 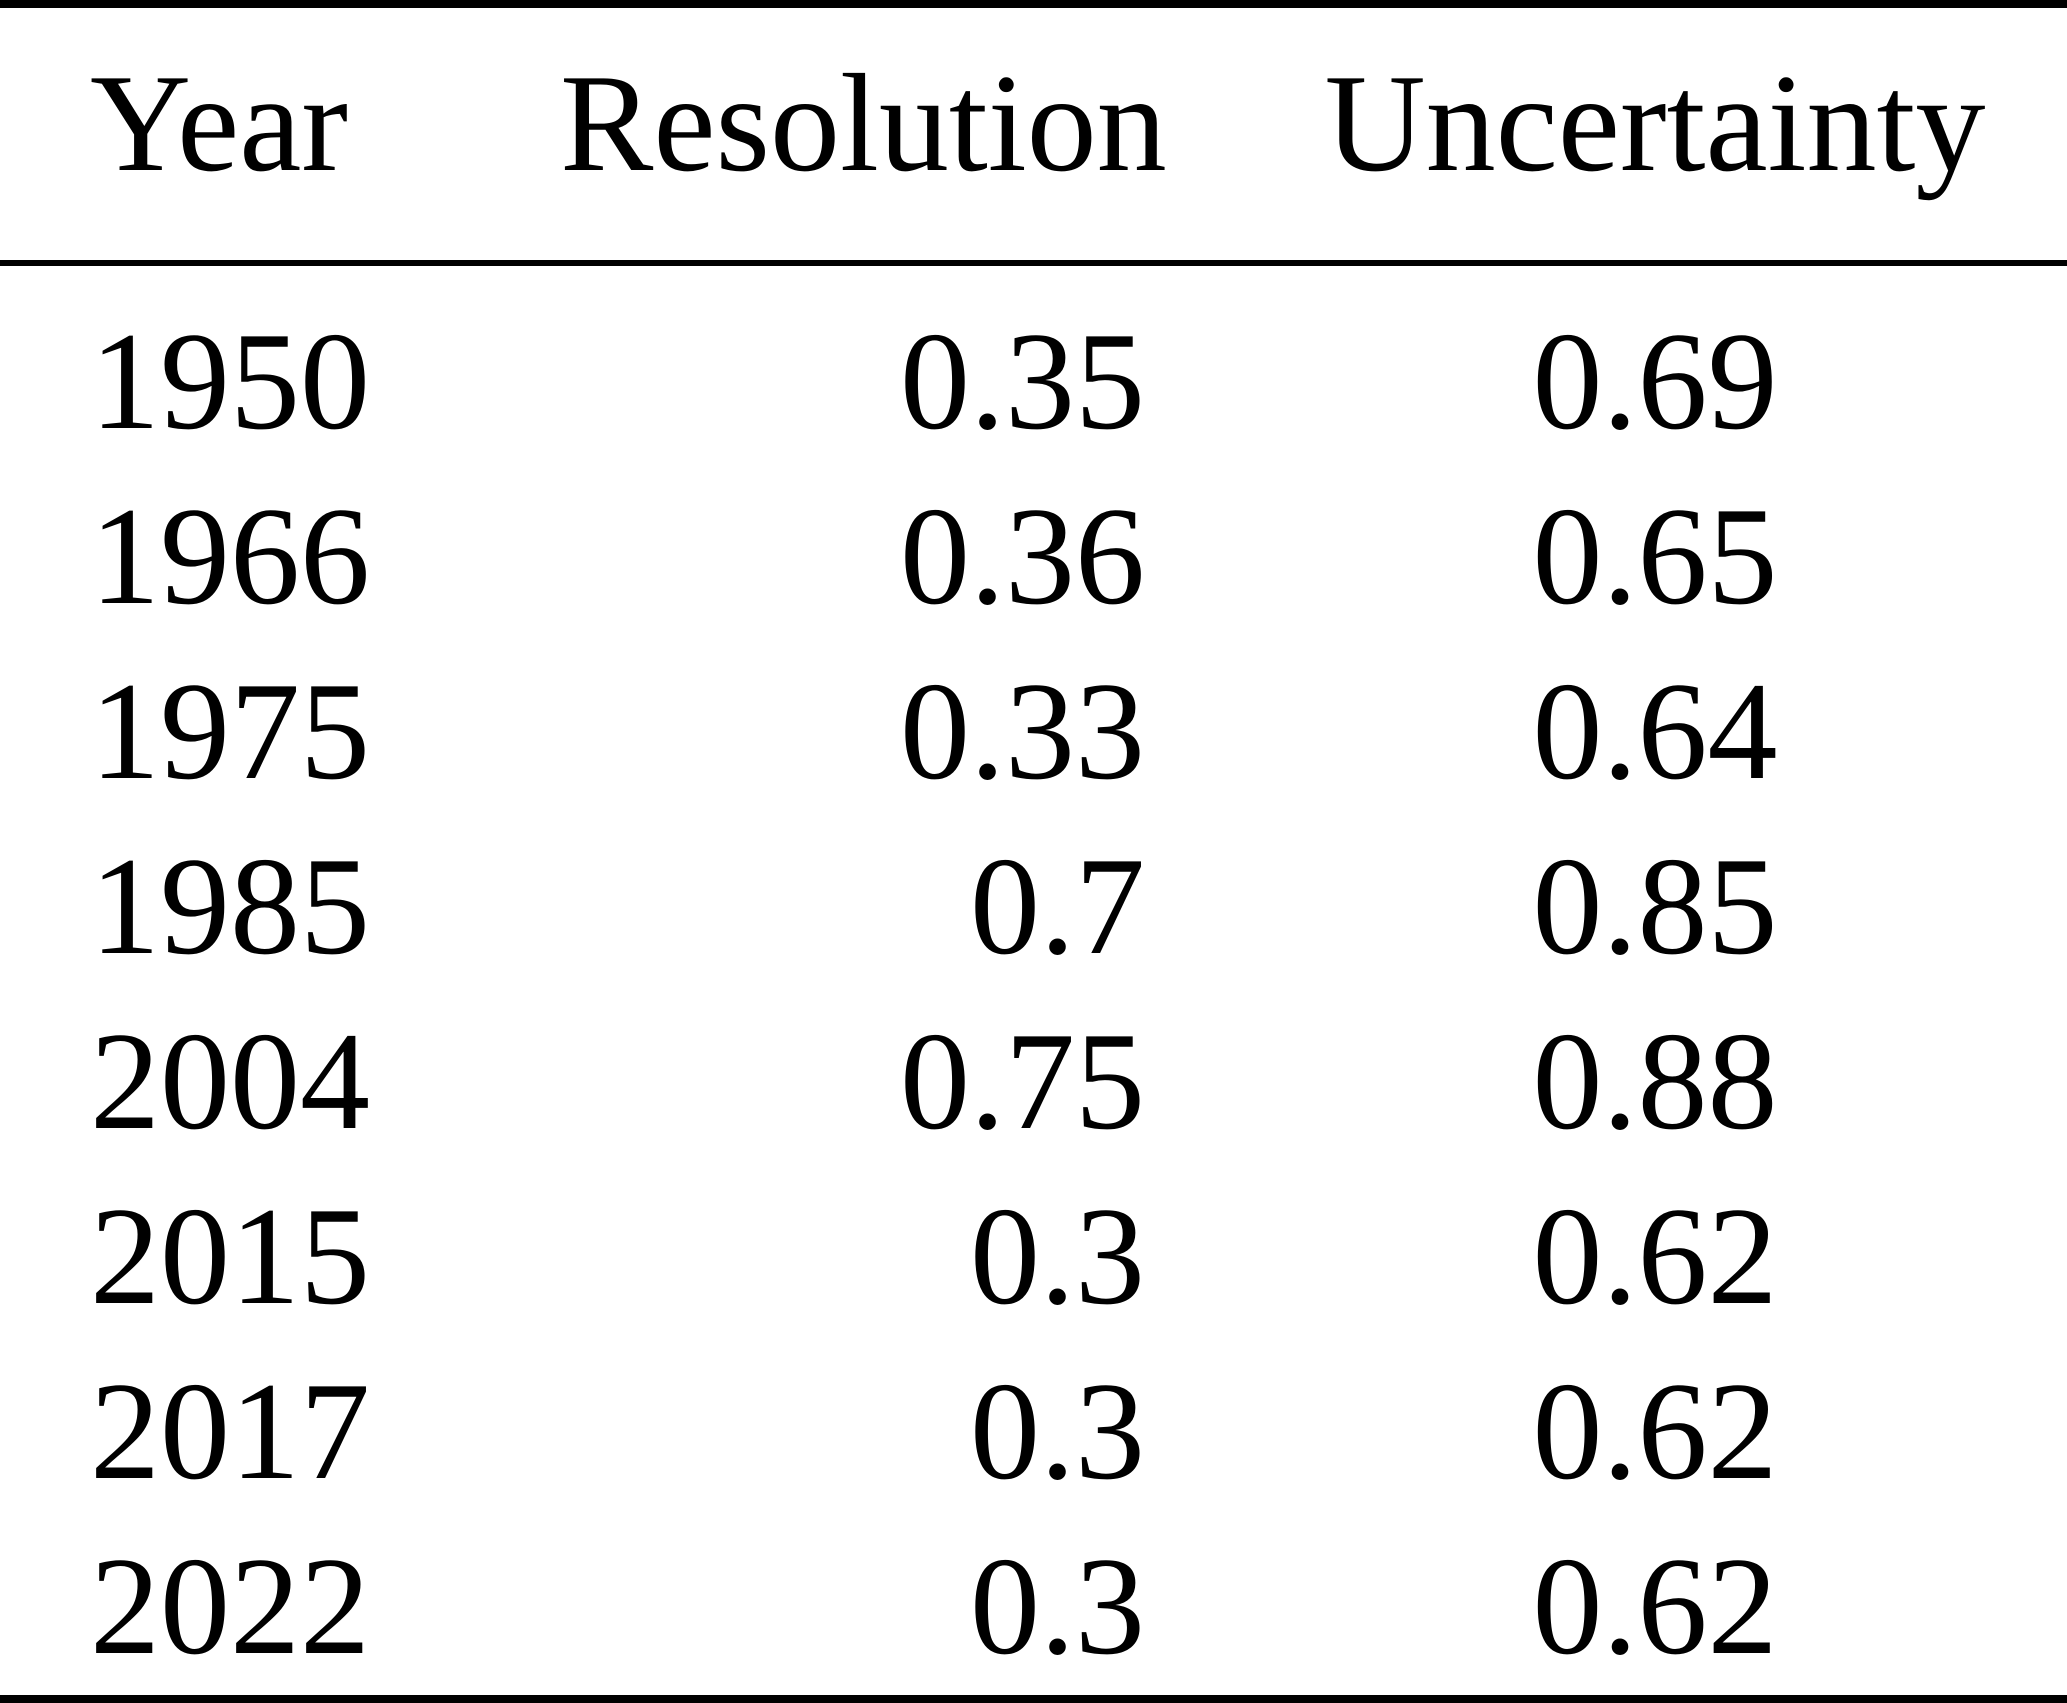 I want to click on table-row: 2015 0.3 0.62, so click(x=1033, y=1257).